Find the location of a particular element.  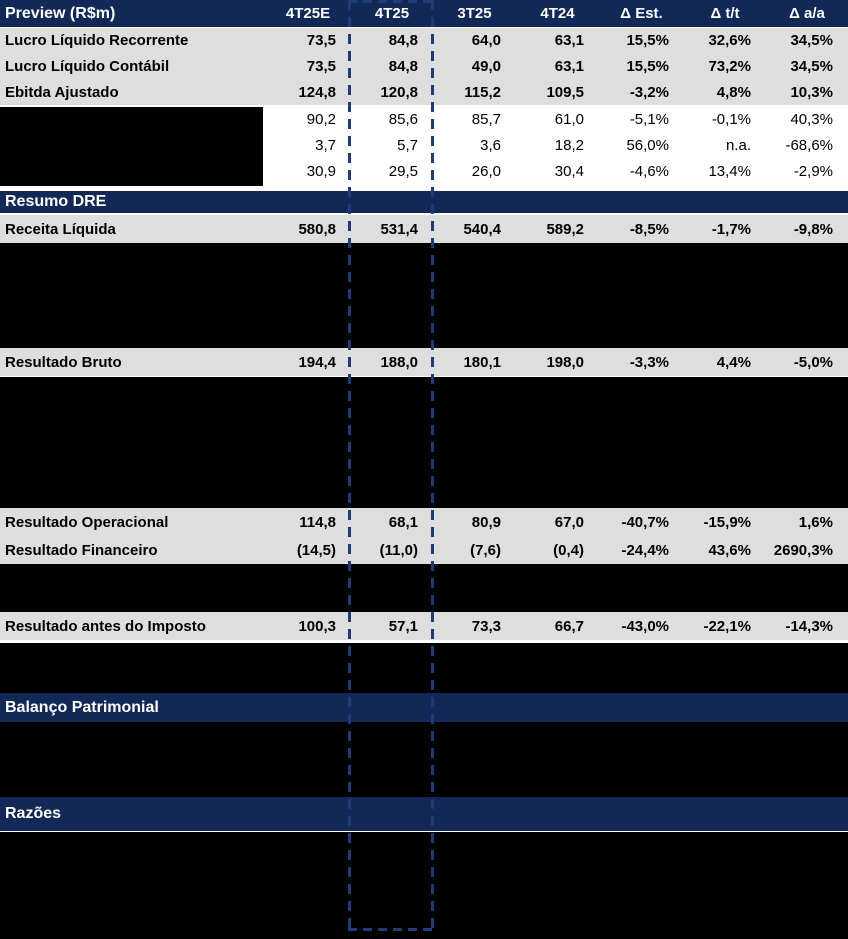

cell: -5,0% is located at coordinates (813, 362).